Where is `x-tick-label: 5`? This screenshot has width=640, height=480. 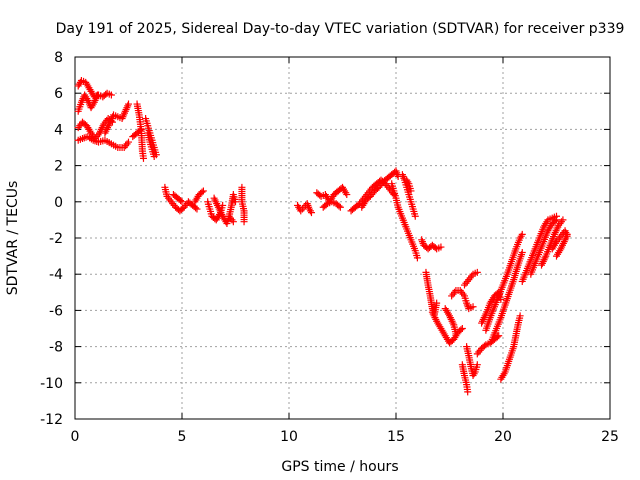
x-tick-label: 5 is located at coordinates (182, 437).